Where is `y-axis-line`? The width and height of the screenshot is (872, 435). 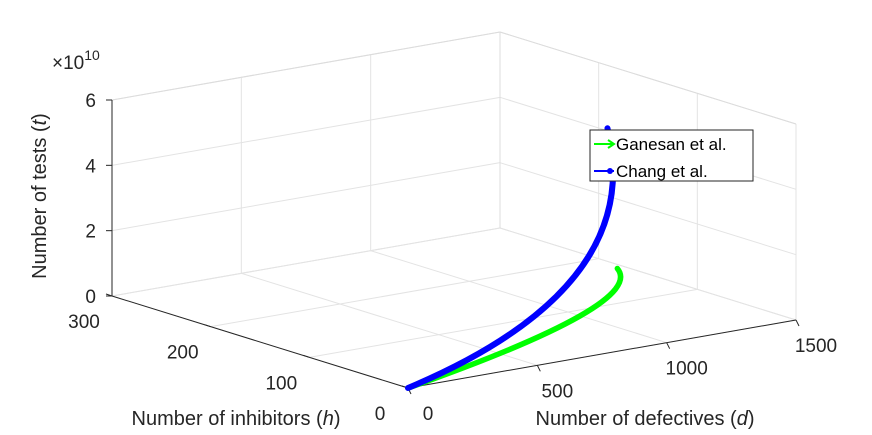 y-axis-line is located at coordinates (260, 342).